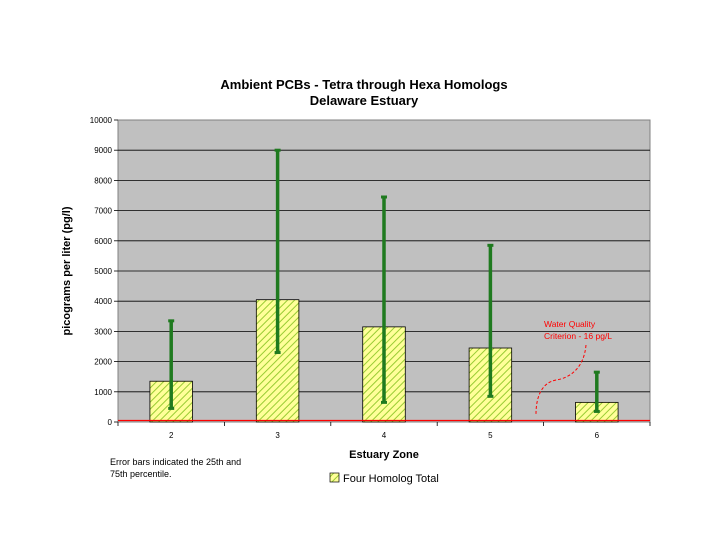  Describe the element at coordinates (103, 211) in the screenshot. I see `y-tick-label: 7000` at that location.